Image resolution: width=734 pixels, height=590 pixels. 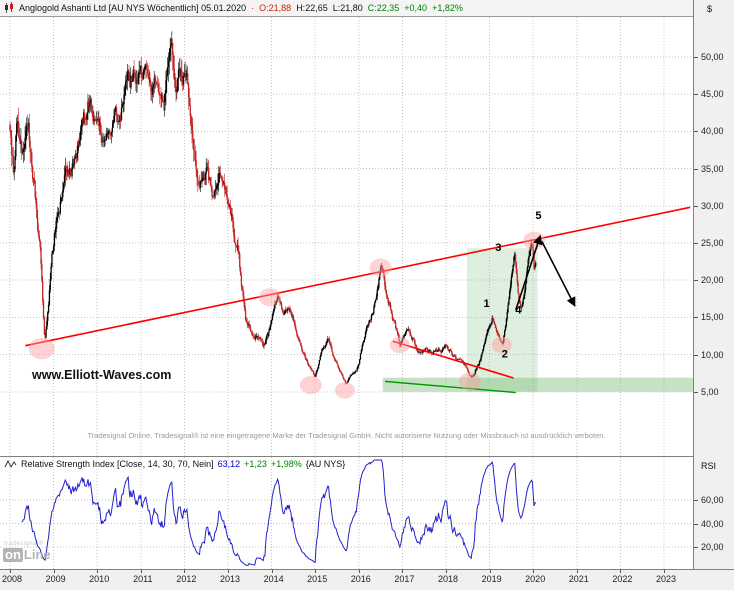 I want to click on logo-on-badge: on, so click(x=13, y=554).